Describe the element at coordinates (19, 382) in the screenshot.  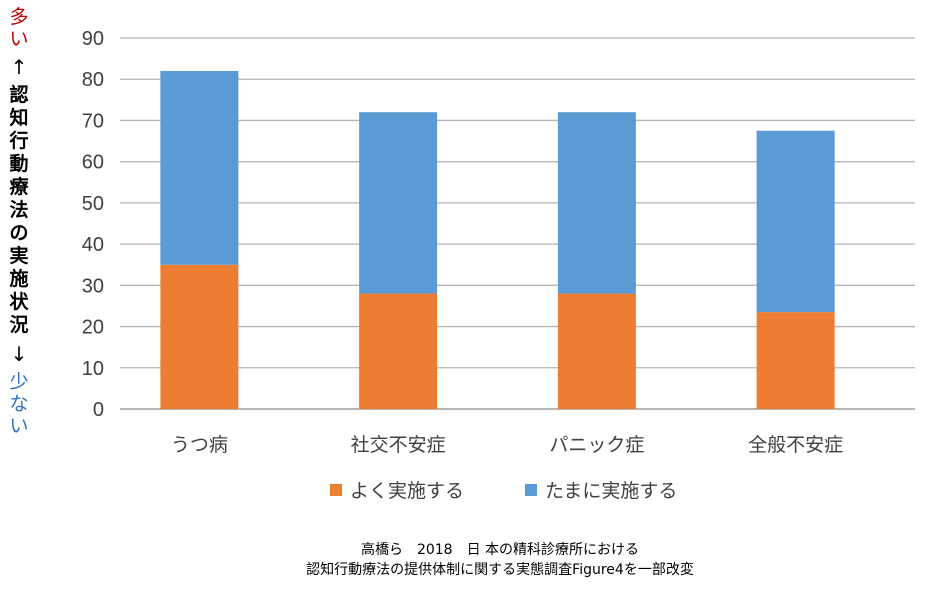
I see `y-axis-low-char: 少` at that location.